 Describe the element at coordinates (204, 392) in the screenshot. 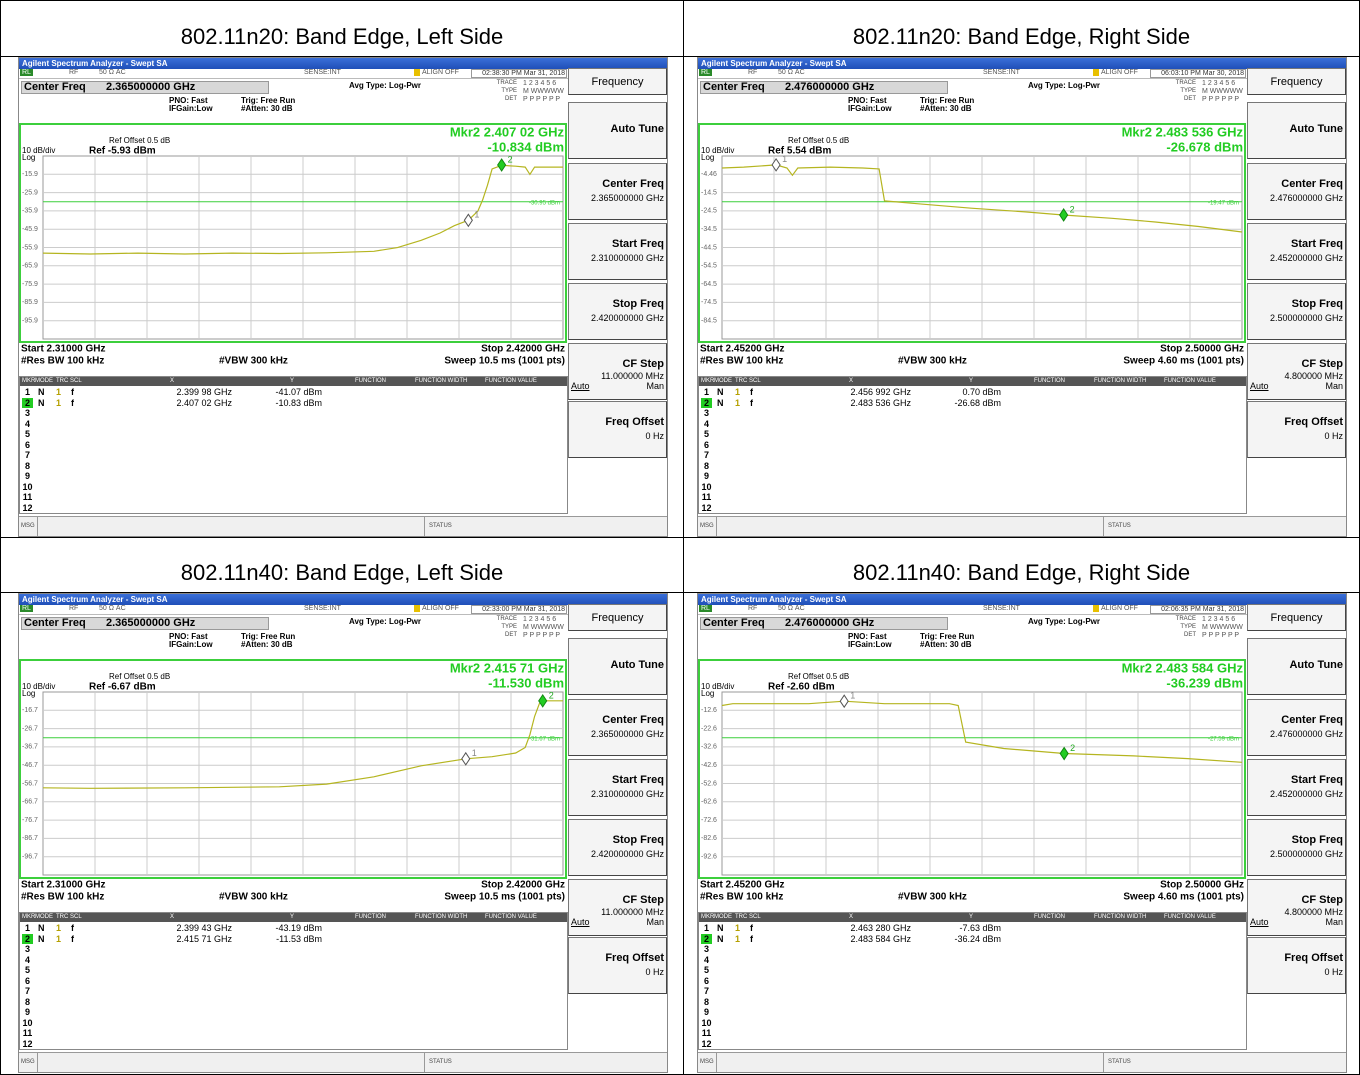

I see `marker-x: 2.399 98 GHz` at that location.